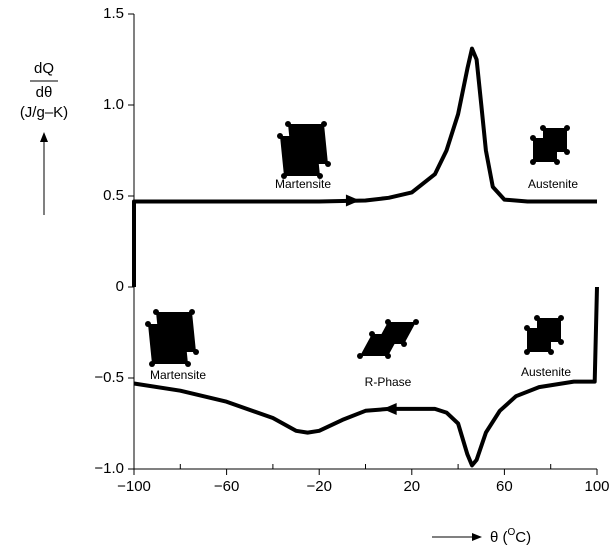  Describe the element at coordinates (318, 486) in the screenshot. I see `x-tick-label: −20` at that location.